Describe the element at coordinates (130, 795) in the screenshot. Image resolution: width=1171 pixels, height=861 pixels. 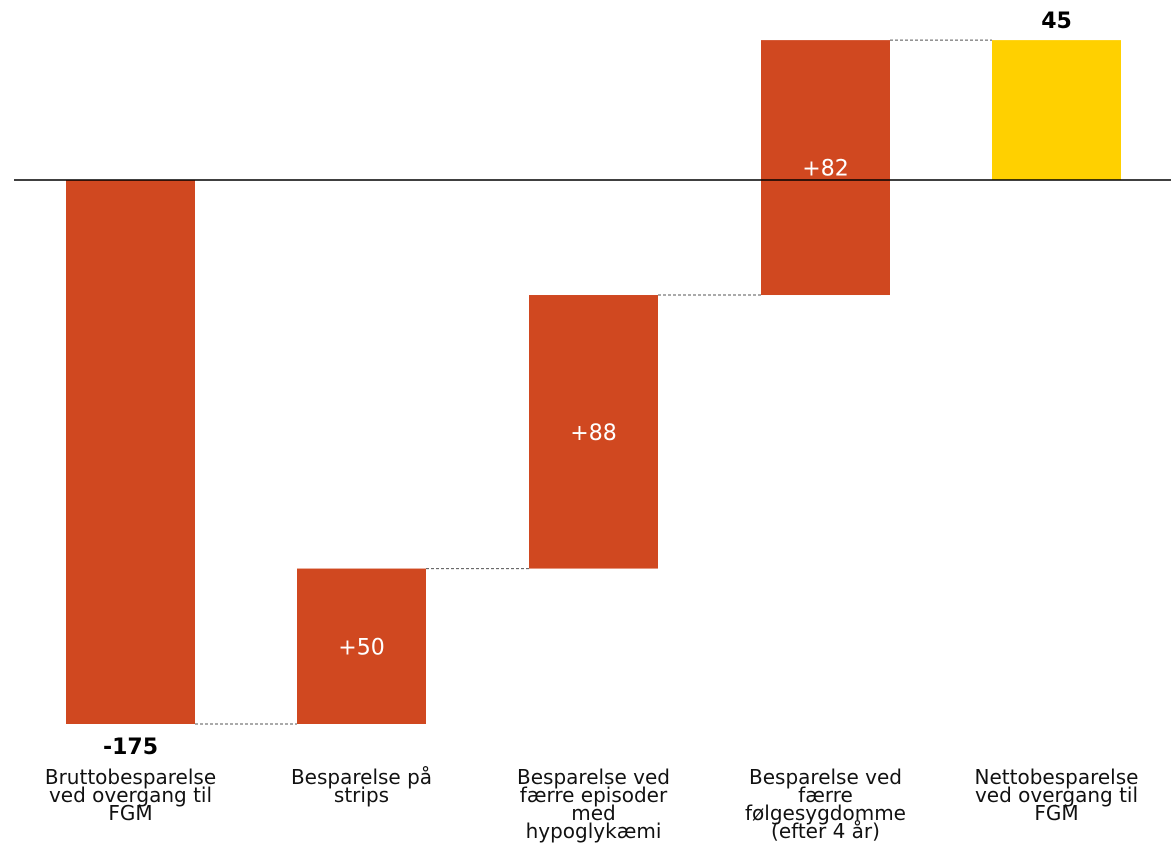
I see `category-label-1: Bruttobesparelse ved overgang til FGM` at that location.